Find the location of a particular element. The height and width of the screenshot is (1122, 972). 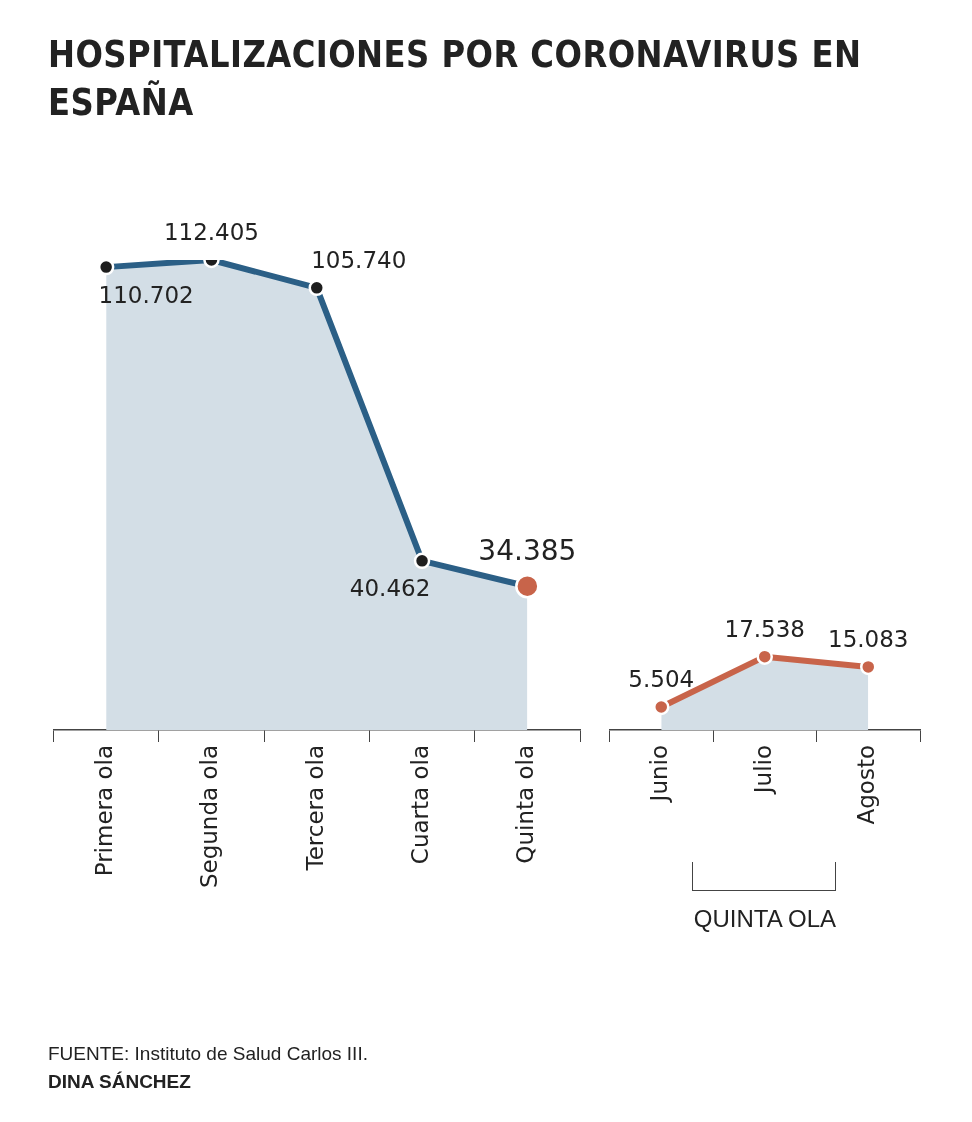

data-label: 110.702 is located at coordinates (146, 294).